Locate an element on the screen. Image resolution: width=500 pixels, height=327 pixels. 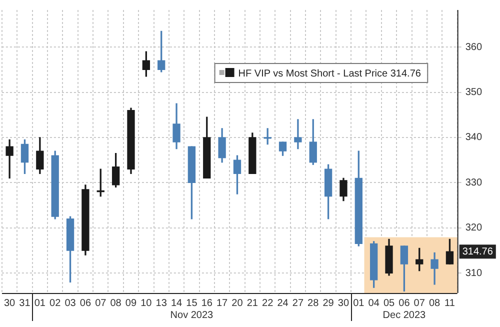
x-tick-label: 27 is located at coordinates (298, 303).